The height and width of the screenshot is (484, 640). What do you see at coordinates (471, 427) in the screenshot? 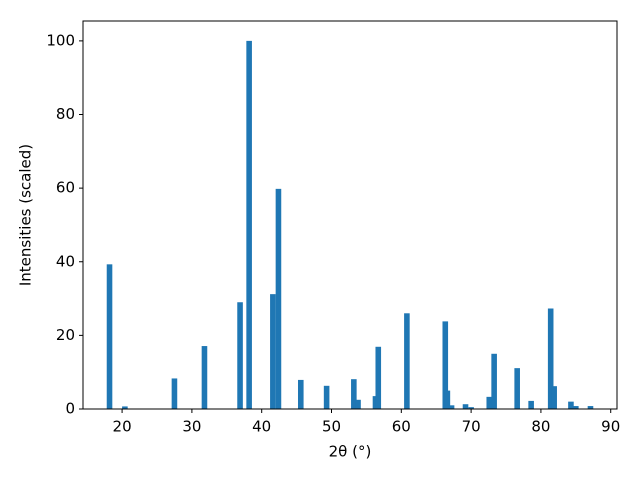
I see `x-tick-label: 70` at bounding box center [471, 427].